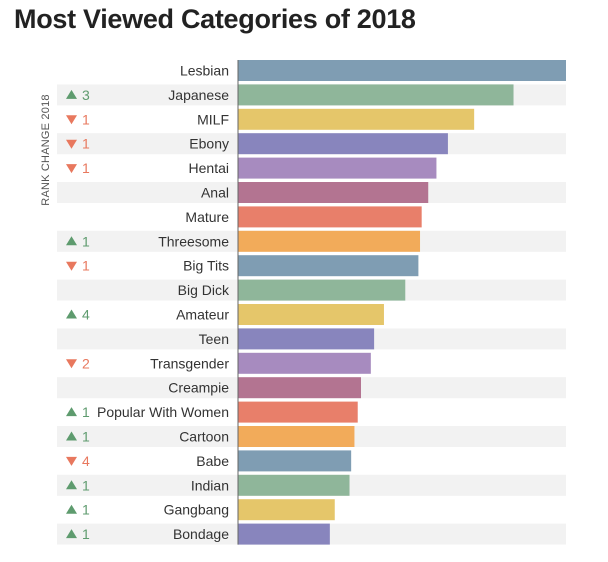  I want to click on category-label: Japanese, so click(198, 95).